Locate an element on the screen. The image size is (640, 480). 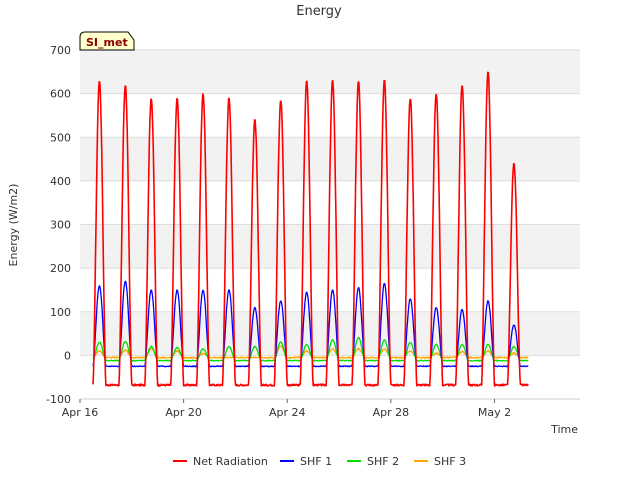
site-badge: SI_met is located at coordinates (107, 41).